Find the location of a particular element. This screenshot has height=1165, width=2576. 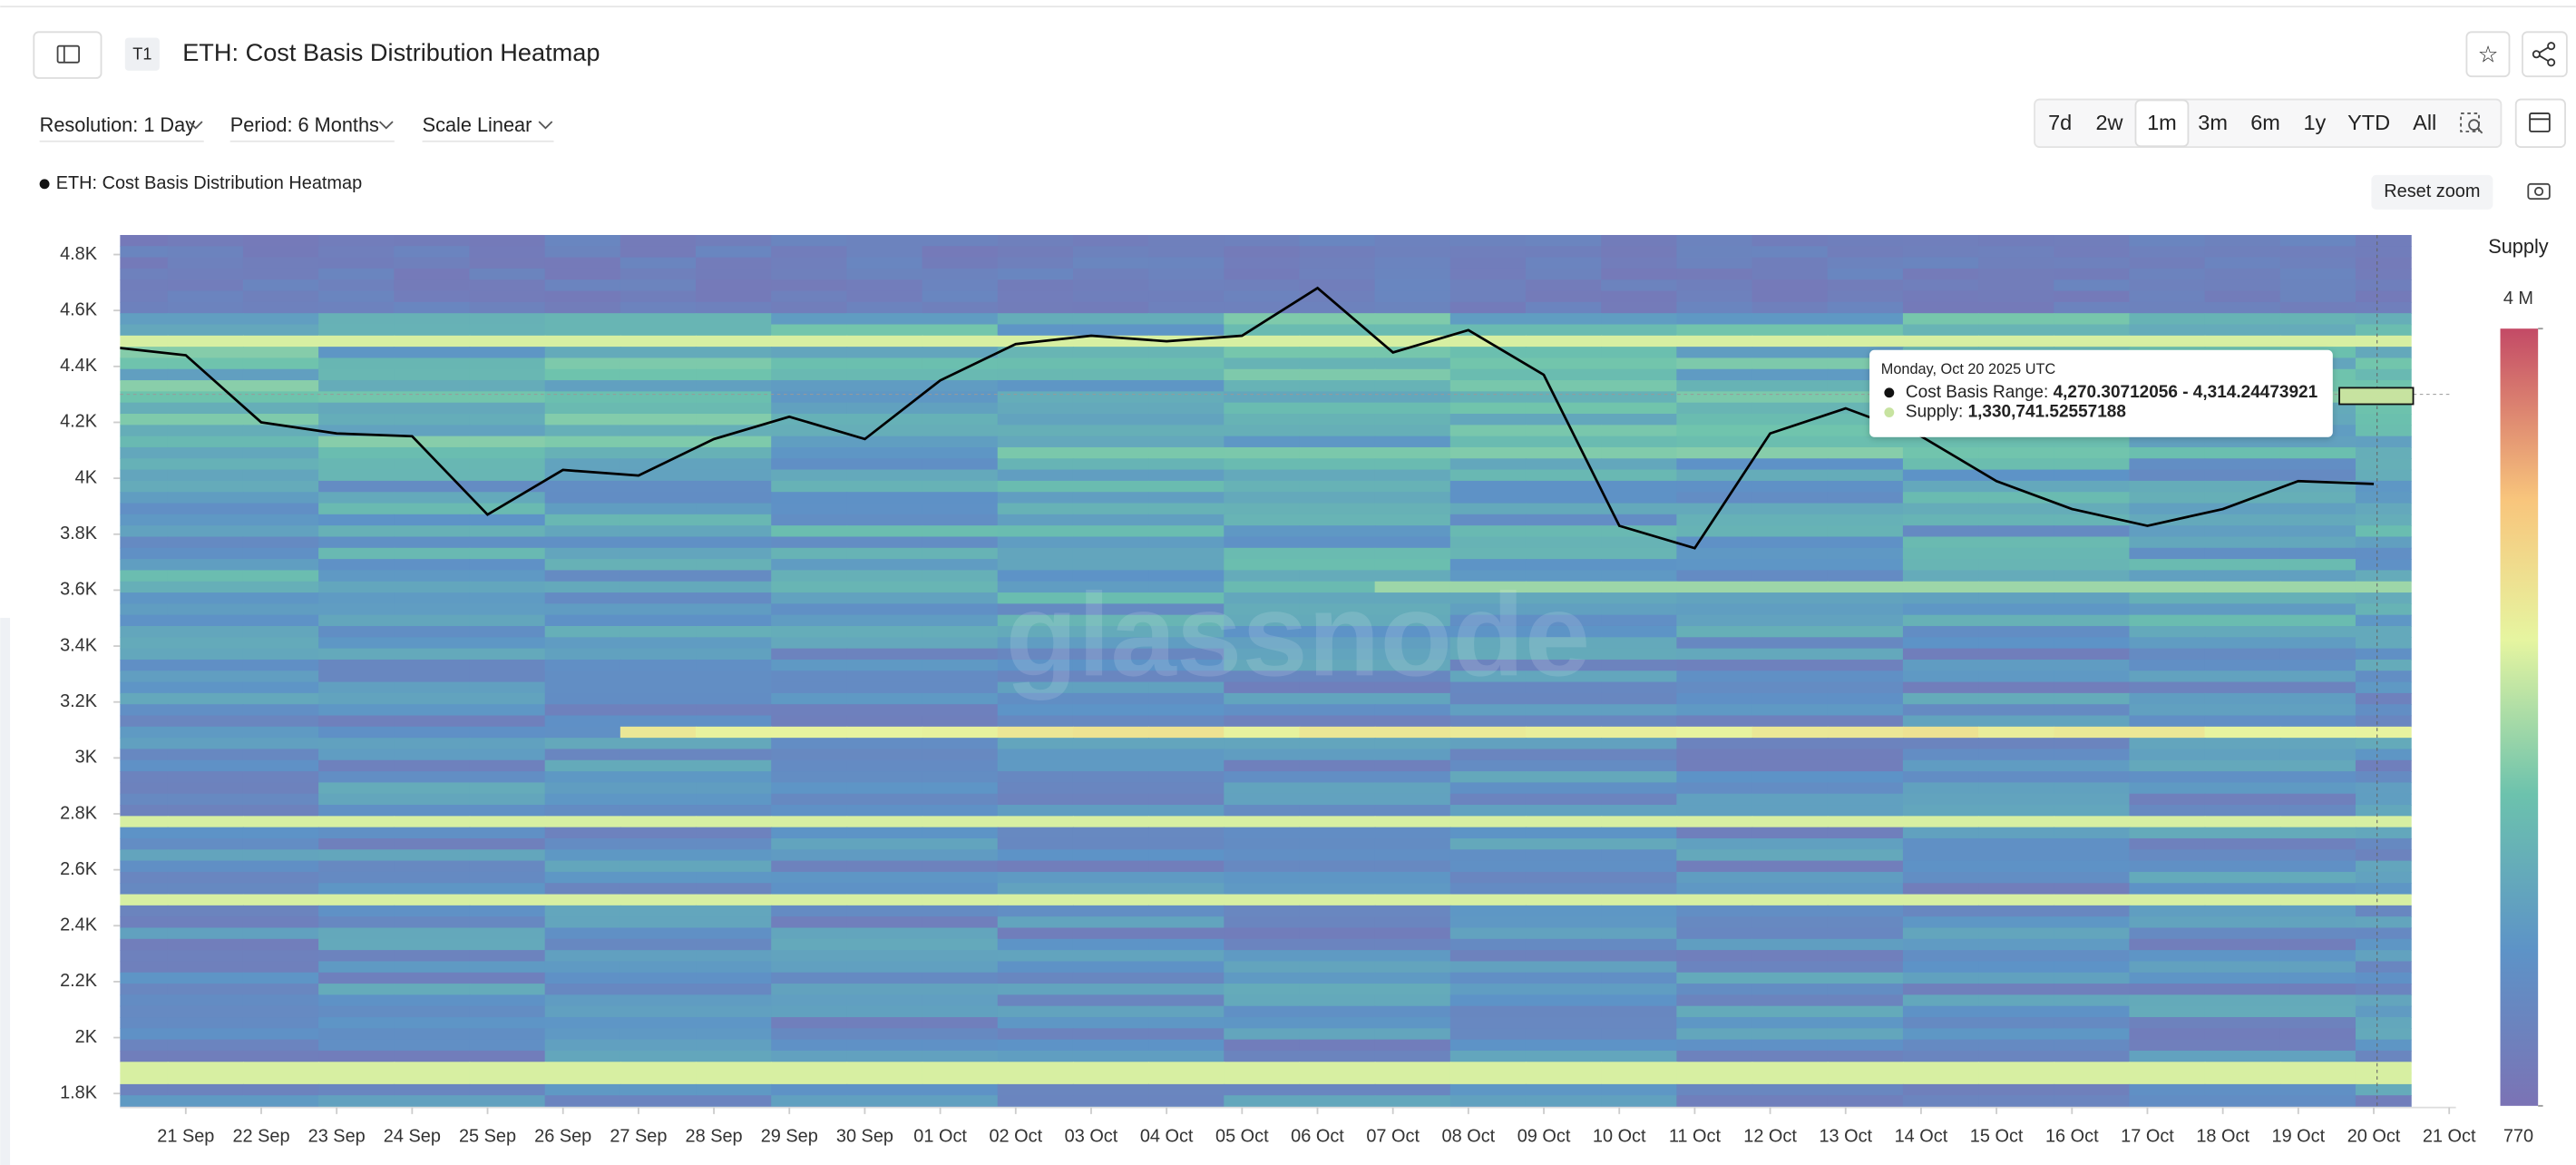

range-button: YTD is located at coordinates (2368, 122).